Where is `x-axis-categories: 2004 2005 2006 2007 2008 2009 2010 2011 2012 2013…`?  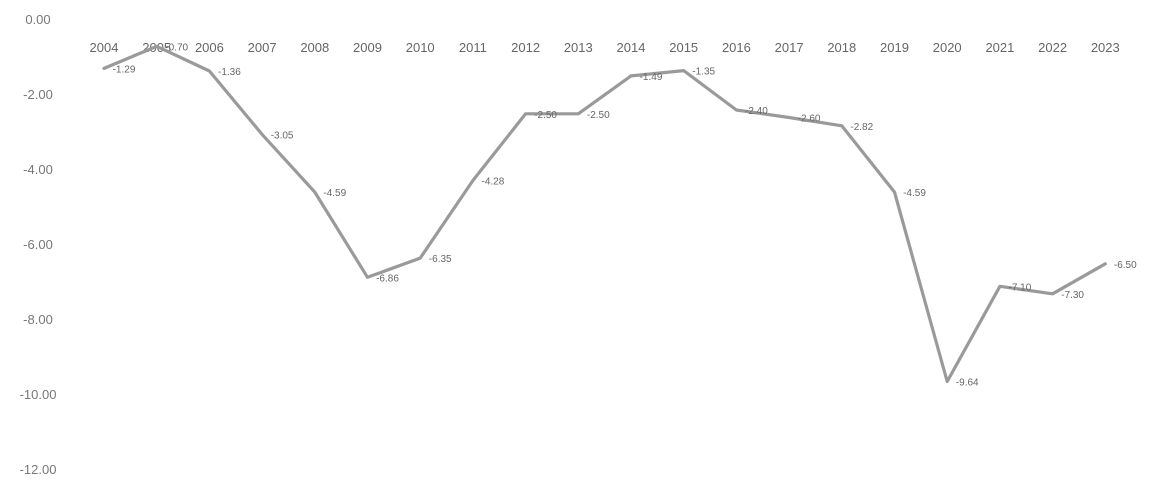
x-axis-categories: 2004 2005 2006 2007 2008 2009 2010 2011 2012 2013… is located at coordinates (605, 47).